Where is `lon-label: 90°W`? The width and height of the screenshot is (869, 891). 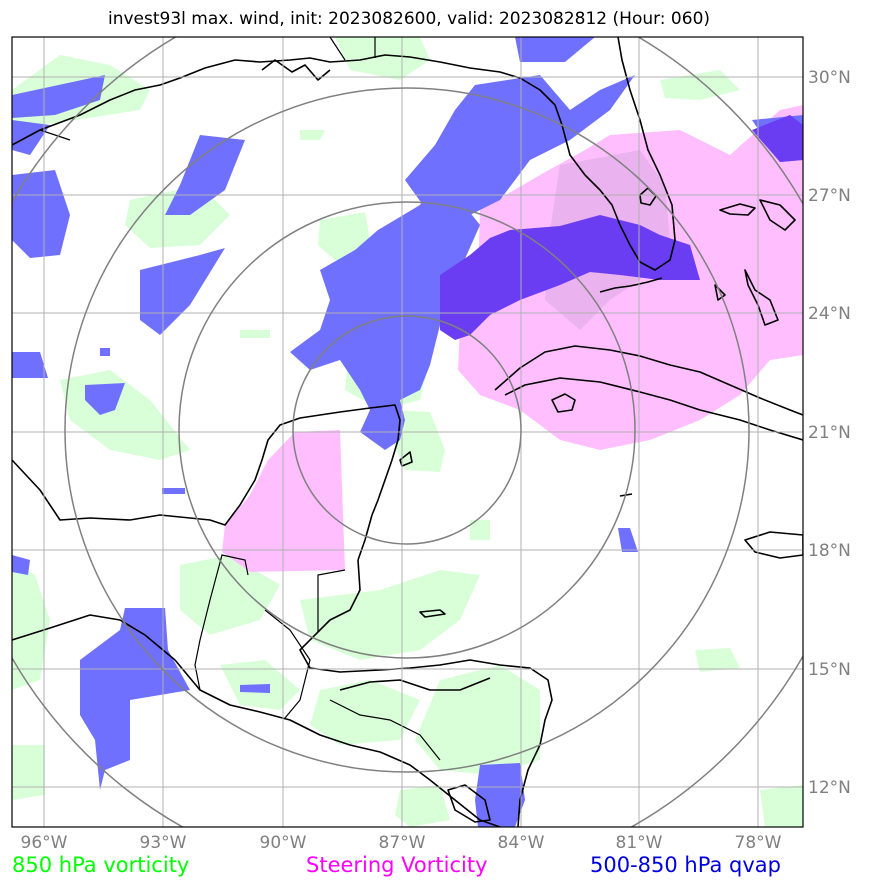 lon-label: 90°W is located at coordinates (283, 843).